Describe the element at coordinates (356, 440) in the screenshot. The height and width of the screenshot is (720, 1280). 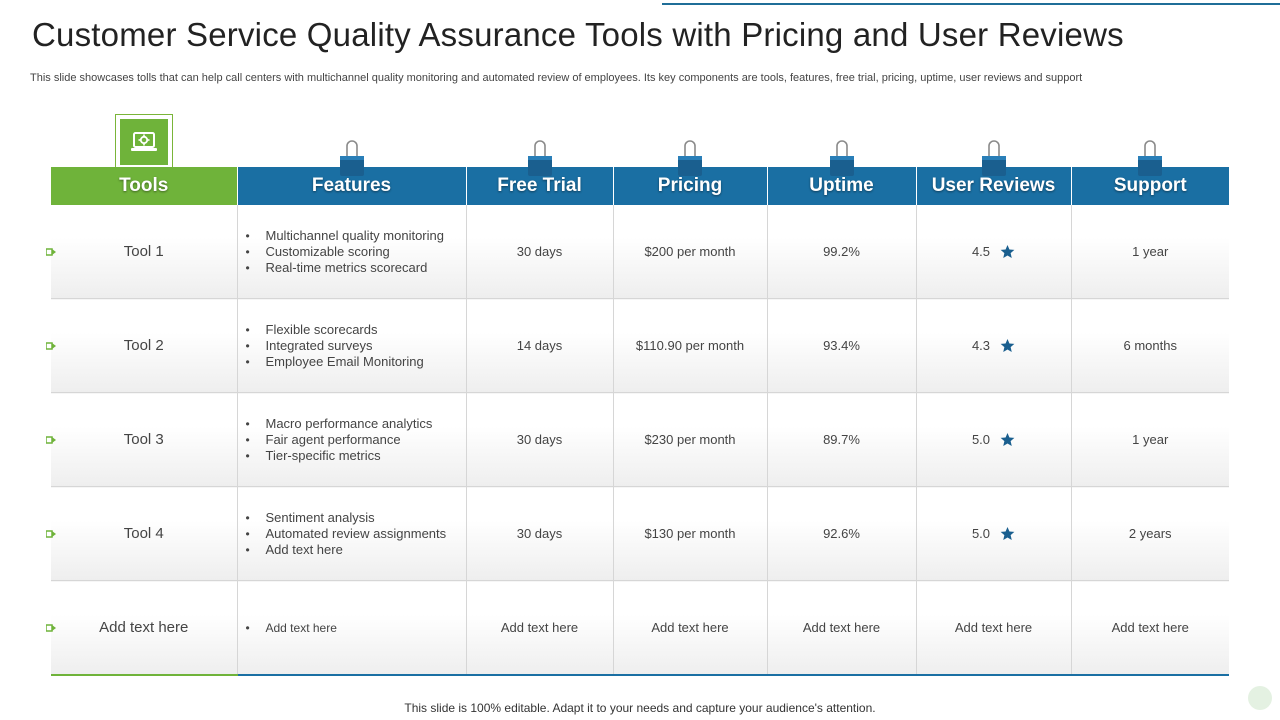
I see `feature-item: Fair agent performance` at that location.